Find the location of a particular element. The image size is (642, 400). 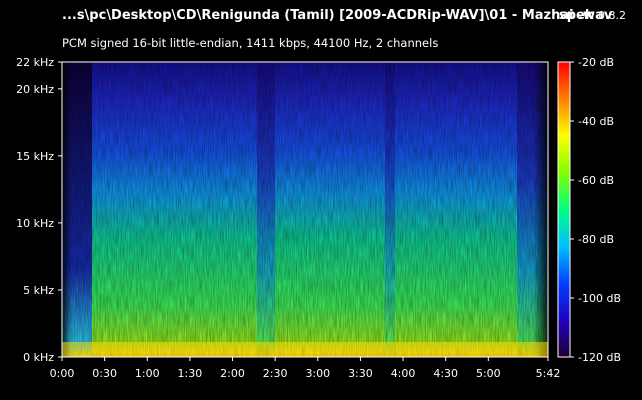

level-tick-label: -40 dB is located at coordinates (596, 121).